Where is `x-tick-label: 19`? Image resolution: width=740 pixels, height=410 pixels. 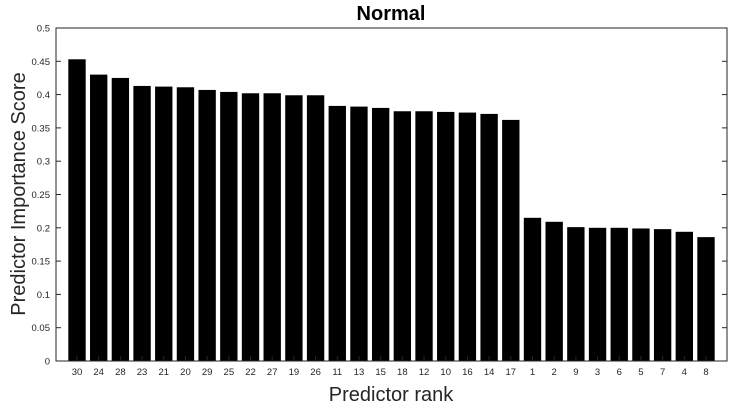 x-tick-label: 19 is located at coordinates (294, 372).